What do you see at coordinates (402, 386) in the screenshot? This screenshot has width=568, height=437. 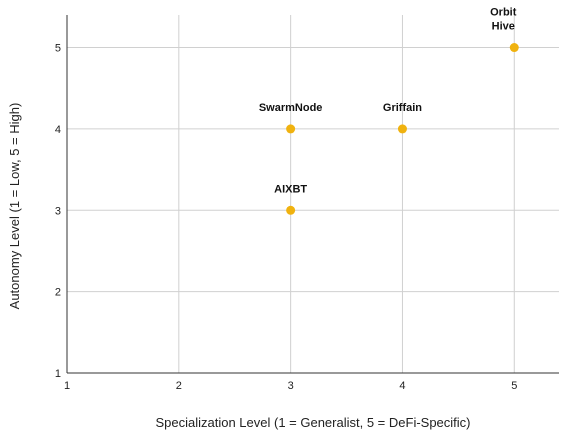 I see `x-tick-label: 4` at bounding box center [402, 386].